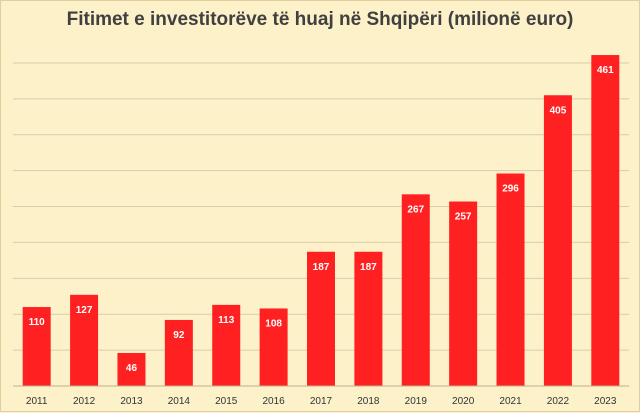  I want to click on data-label: 92, so click(179, 335).